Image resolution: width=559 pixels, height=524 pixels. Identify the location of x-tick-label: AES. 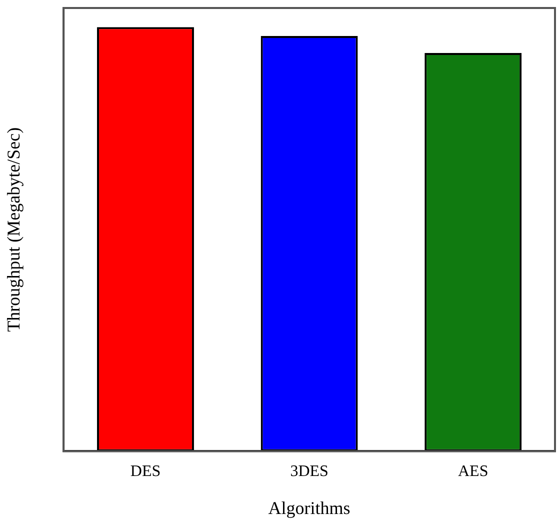
(473, 471).